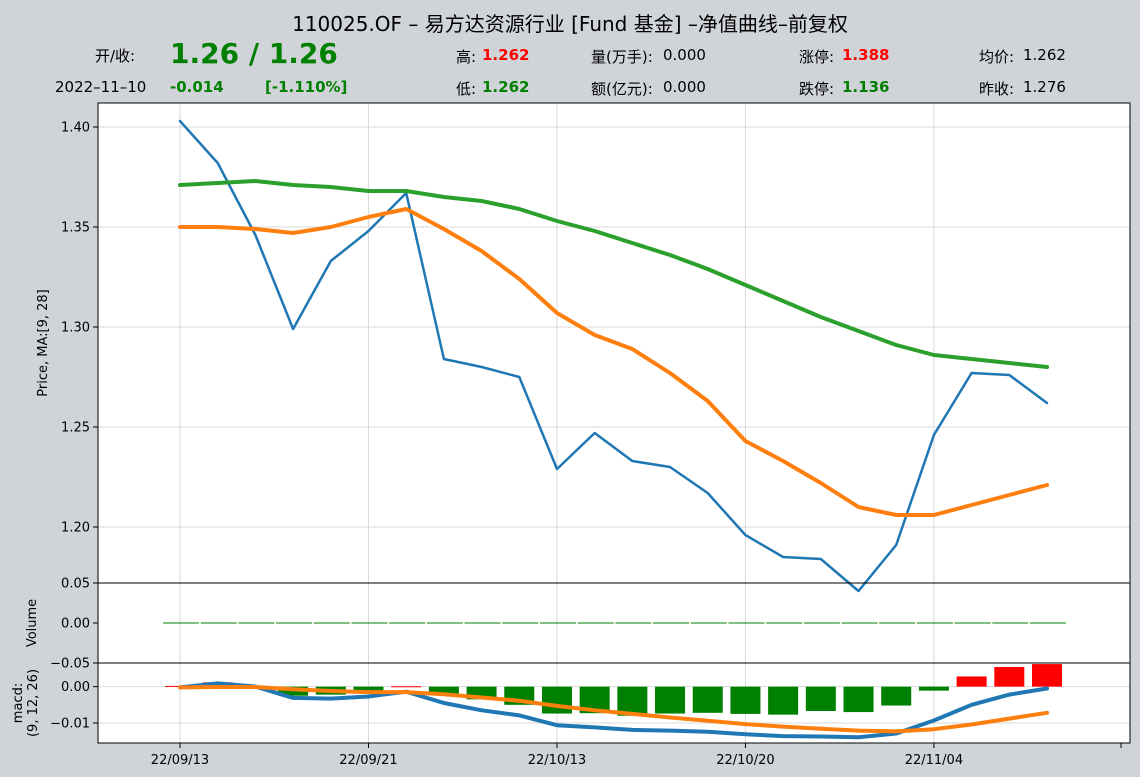 Image resolution: width=1140 pixels, height=777 pixels. I want to click on x-tick-label: 22/10/20, so click(745, 760).